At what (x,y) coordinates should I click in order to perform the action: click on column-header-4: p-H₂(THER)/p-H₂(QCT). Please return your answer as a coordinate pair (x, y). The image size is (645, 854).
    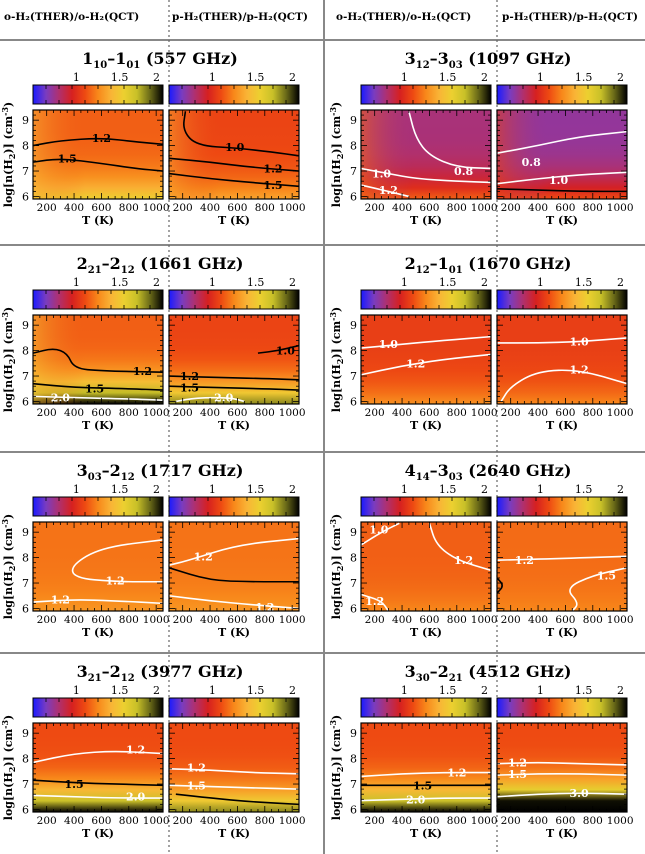
    Looking at the image, I should click on (570, 17).